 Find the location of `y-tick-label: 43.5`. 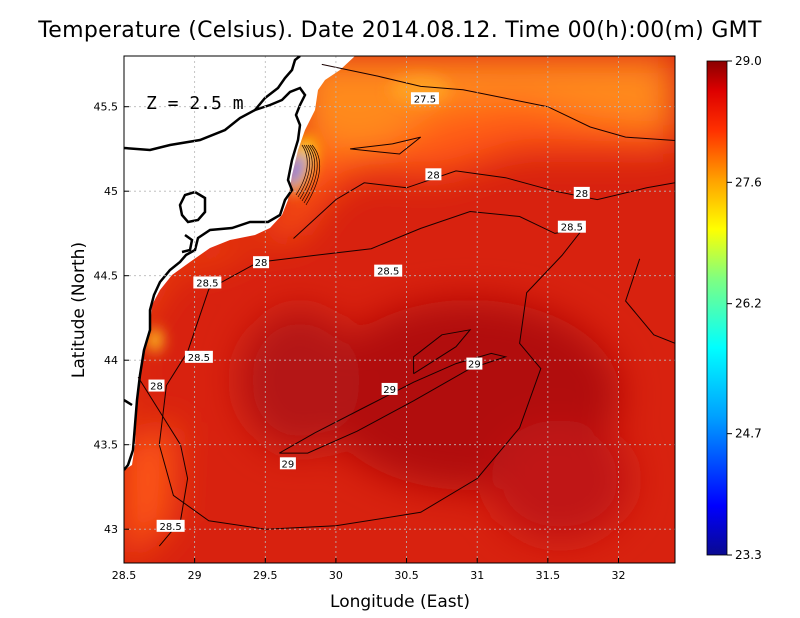

y-tick-label: 43.5 is located at coordinates (106, 445).